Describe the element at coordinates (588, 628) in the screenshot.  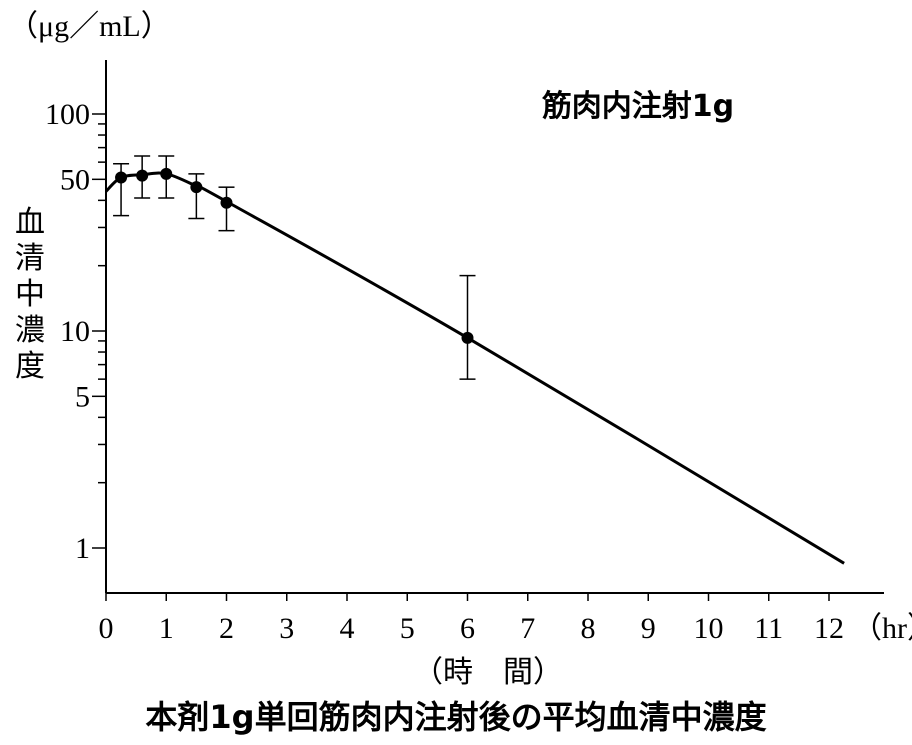
I see `x-tick-label: 8` at that location.